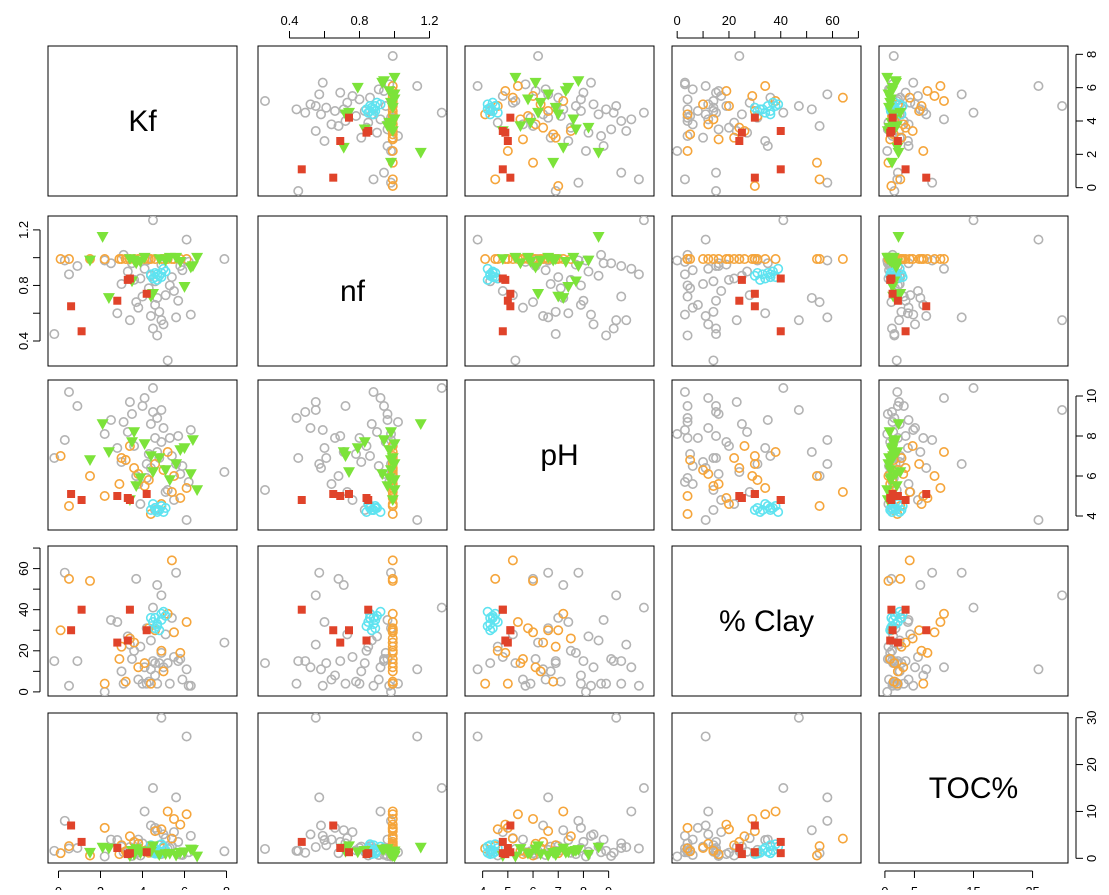  I want to click on point-grey-40-pct-clay-vs-ph, so click(555, 661).